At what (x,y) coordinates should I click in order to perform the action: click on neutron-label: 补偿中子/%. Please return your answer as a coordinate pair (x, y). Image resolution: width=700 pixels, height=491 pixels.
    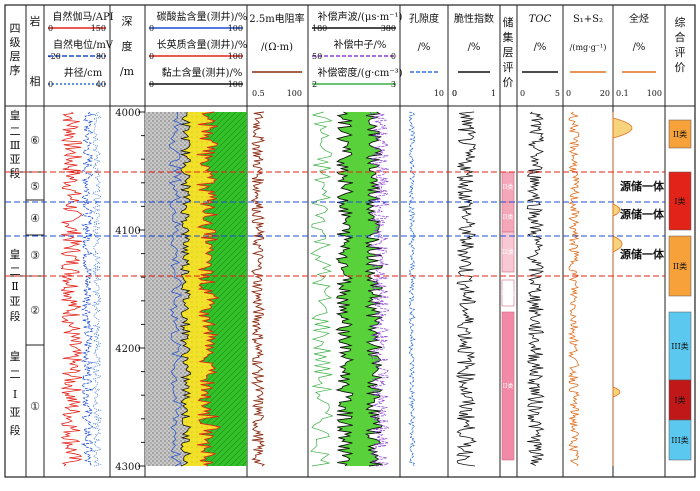
    Looking at the image, I should click on (360, 44).